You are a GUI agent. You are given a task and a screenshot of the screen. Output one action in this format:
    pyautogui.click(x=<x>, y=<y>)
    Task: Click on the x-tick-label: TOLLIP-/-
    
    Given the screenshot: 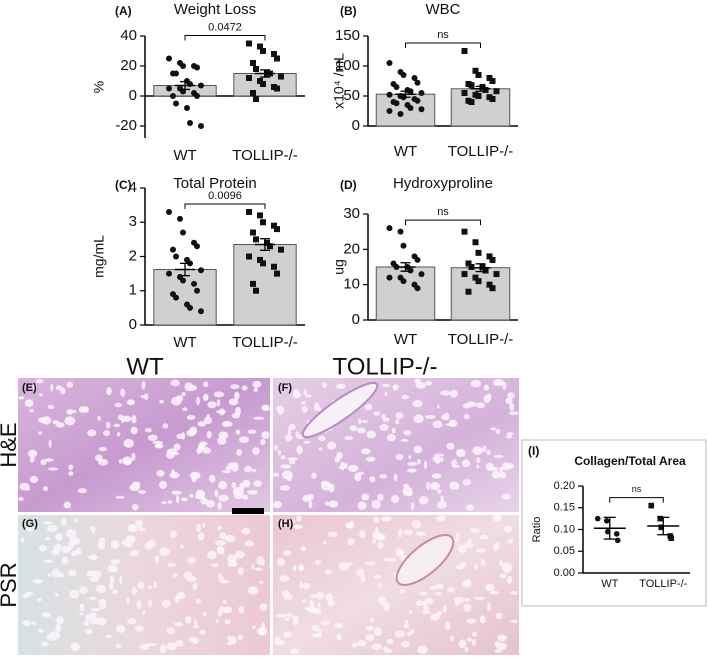 What is the action you would take?
    pyautogui.click(x=265, y=155)
    